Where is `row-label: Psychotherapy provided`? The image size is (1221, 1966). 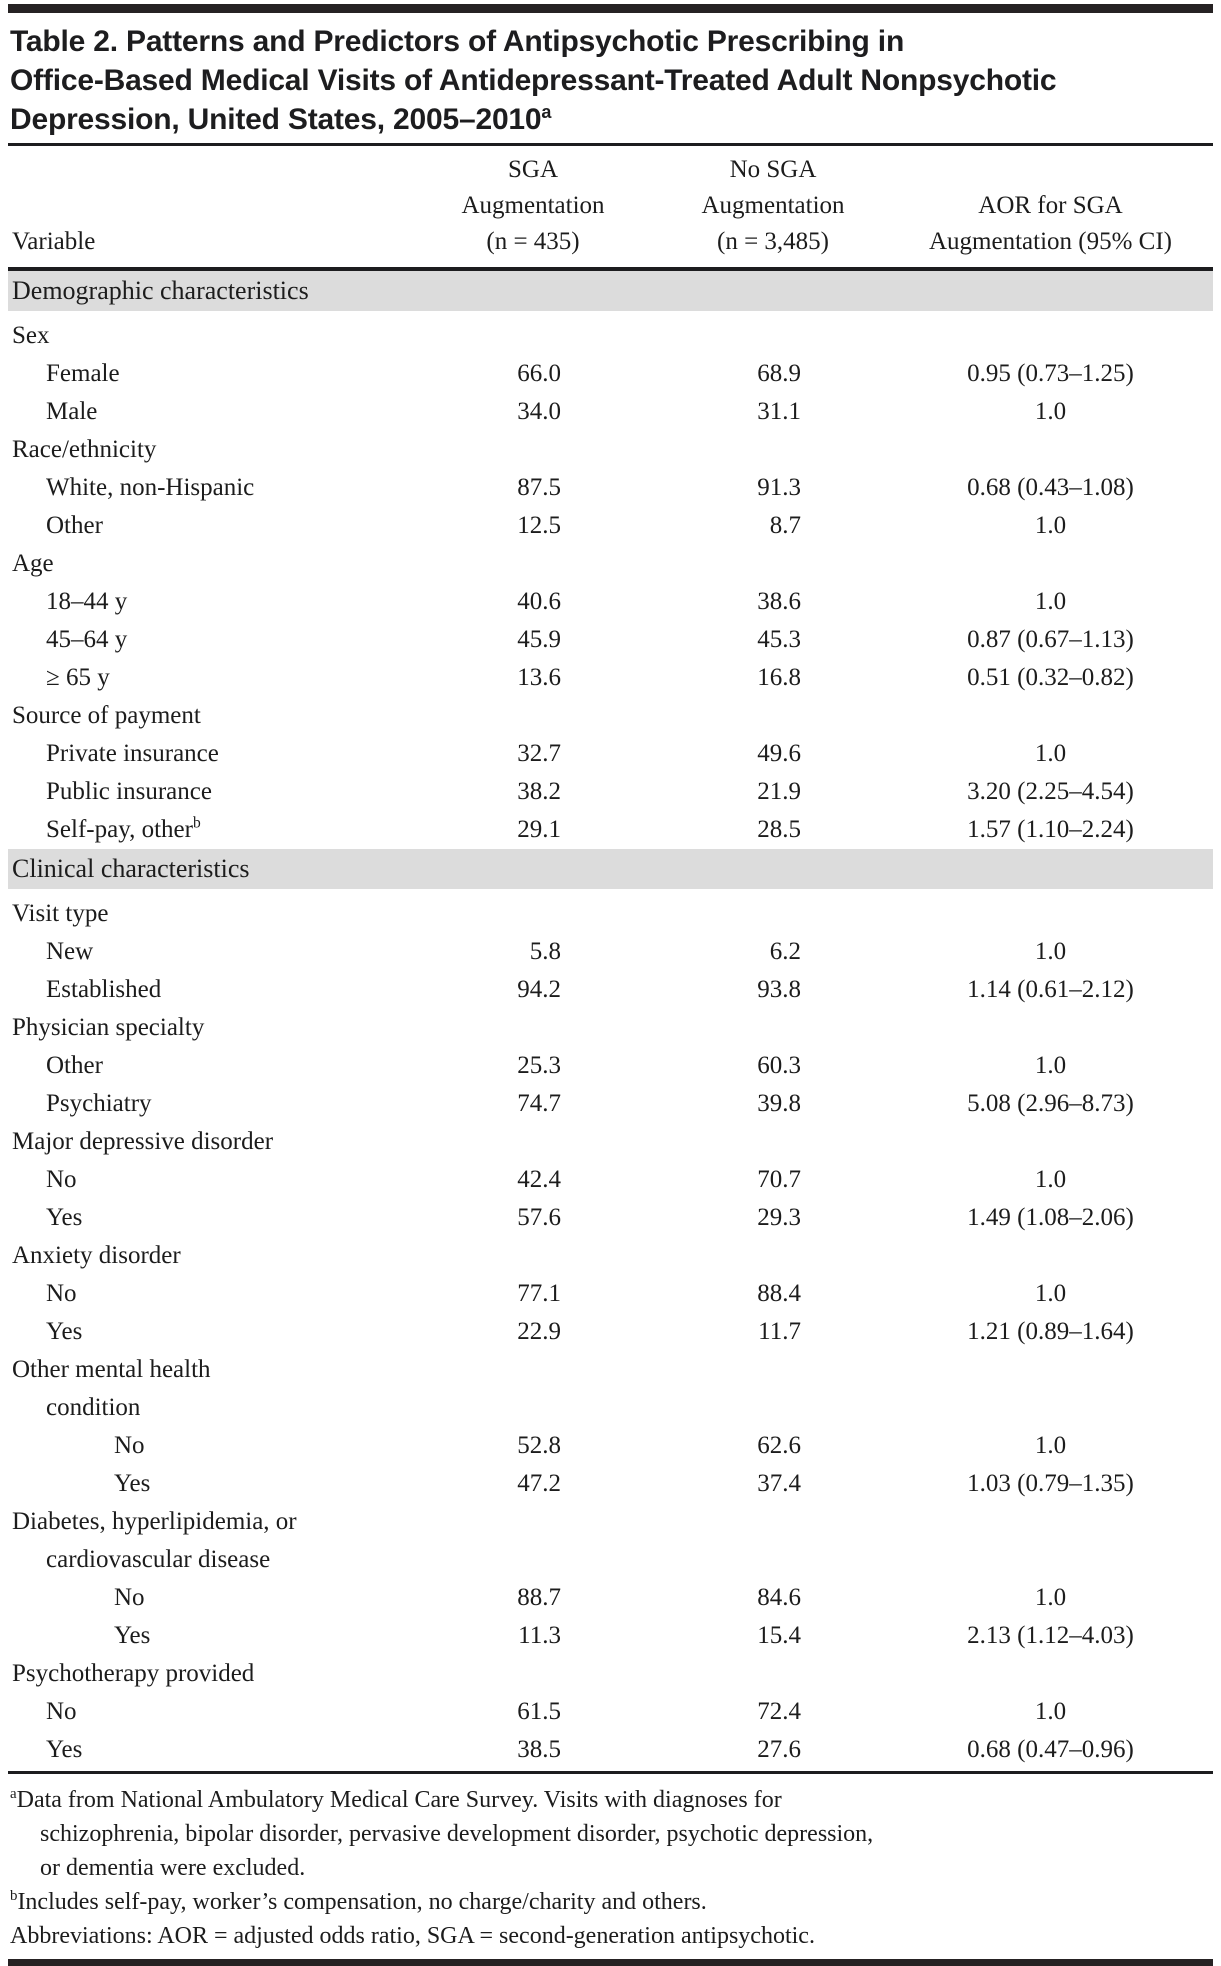
row-label: Psychotherapy provided is located at coordinates (133, 1673).